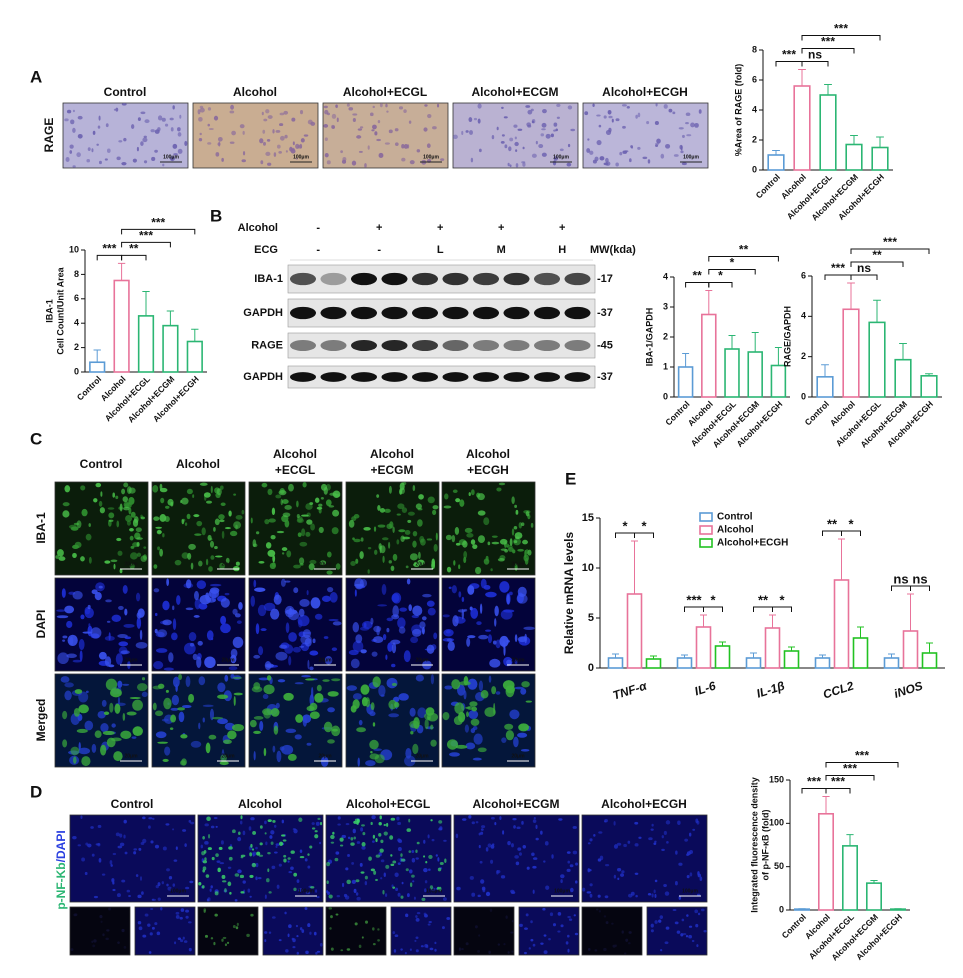  I want to click on lane-label: +, so click(440, 228).